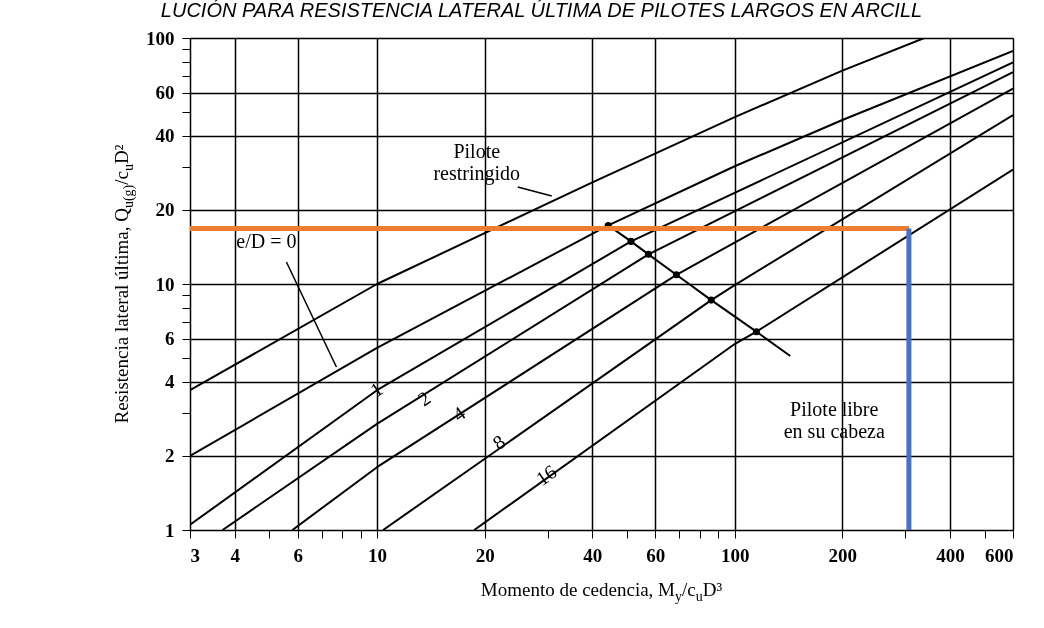 This screenshot has width=1044, height=628. I want to click on x-tick-label: 40, so click(593, 555).